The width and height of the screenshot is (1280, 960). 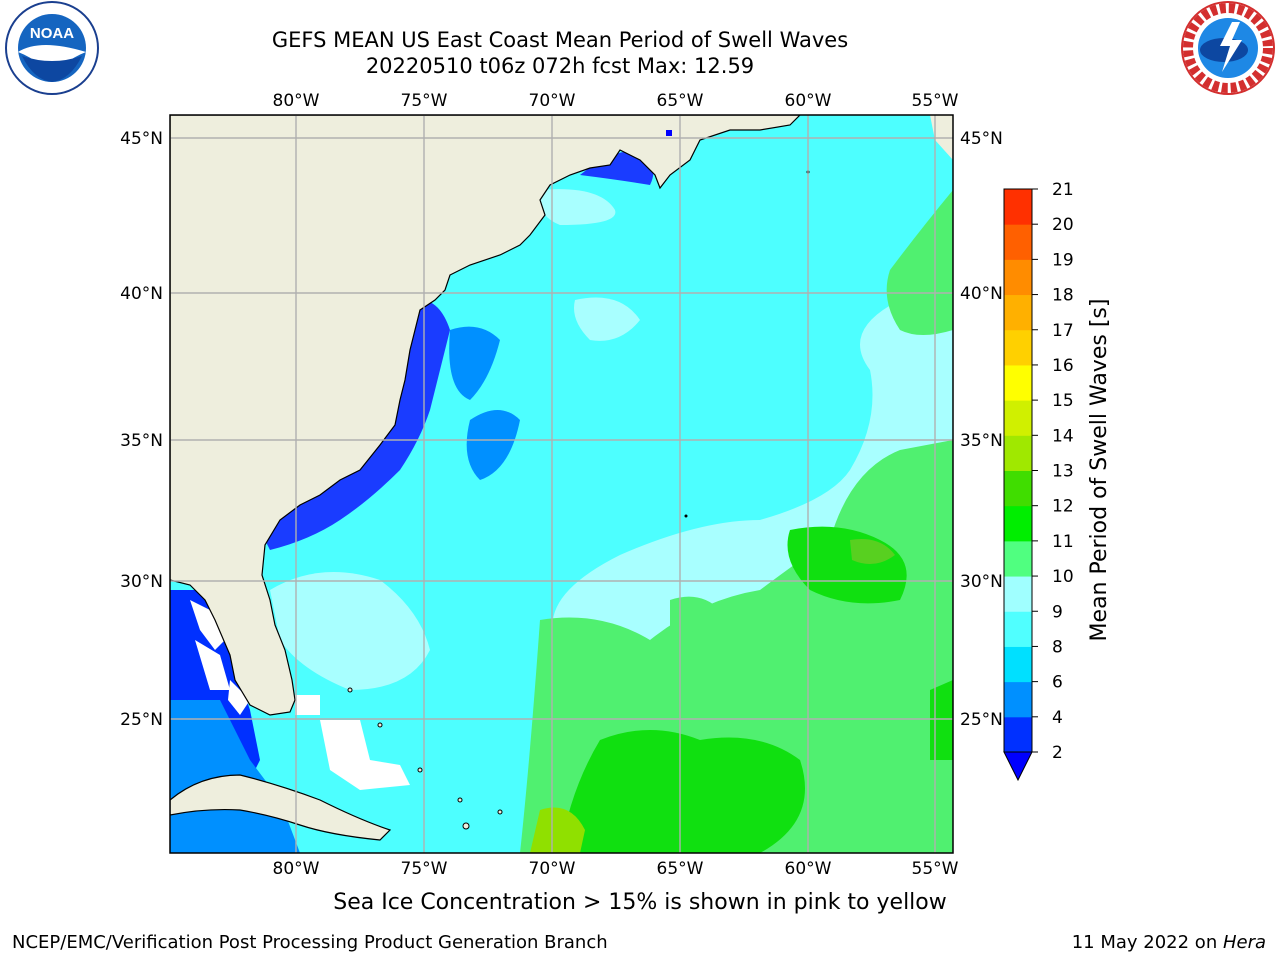 I want to click on lat-label-left: 45°N, so click(x=141, y=139).